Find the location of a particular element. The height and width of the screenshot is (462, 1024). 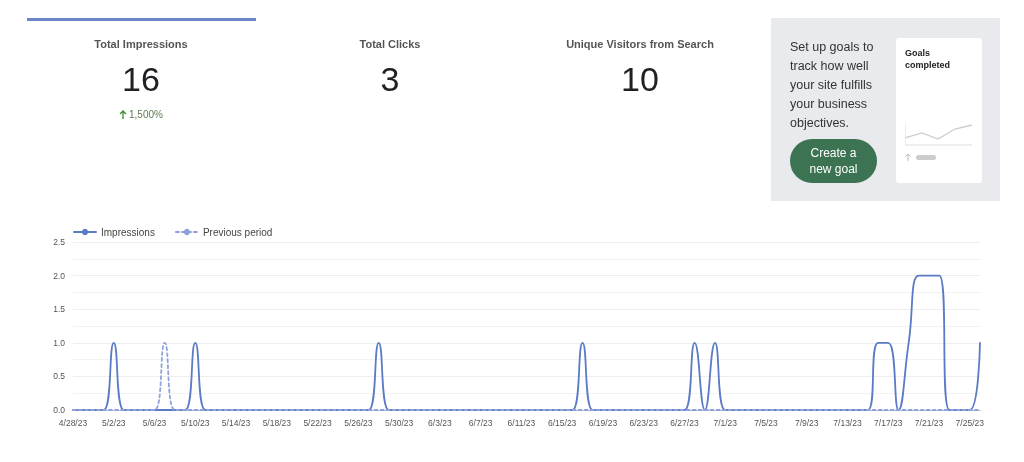

x-tick-label: 4/28/23 is located at coordinates (73, 422).